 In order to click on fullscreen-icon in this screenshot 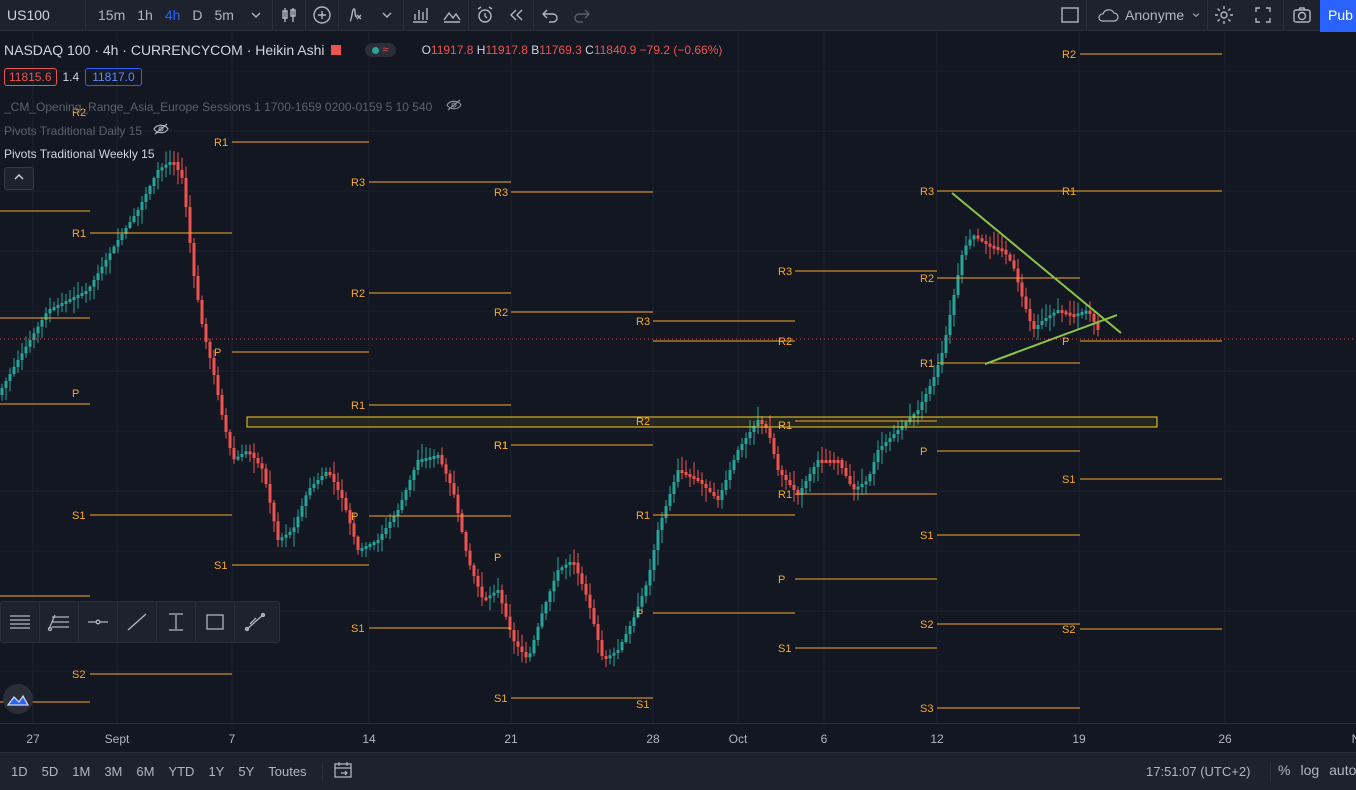, I will do `click(1263, 15)`.